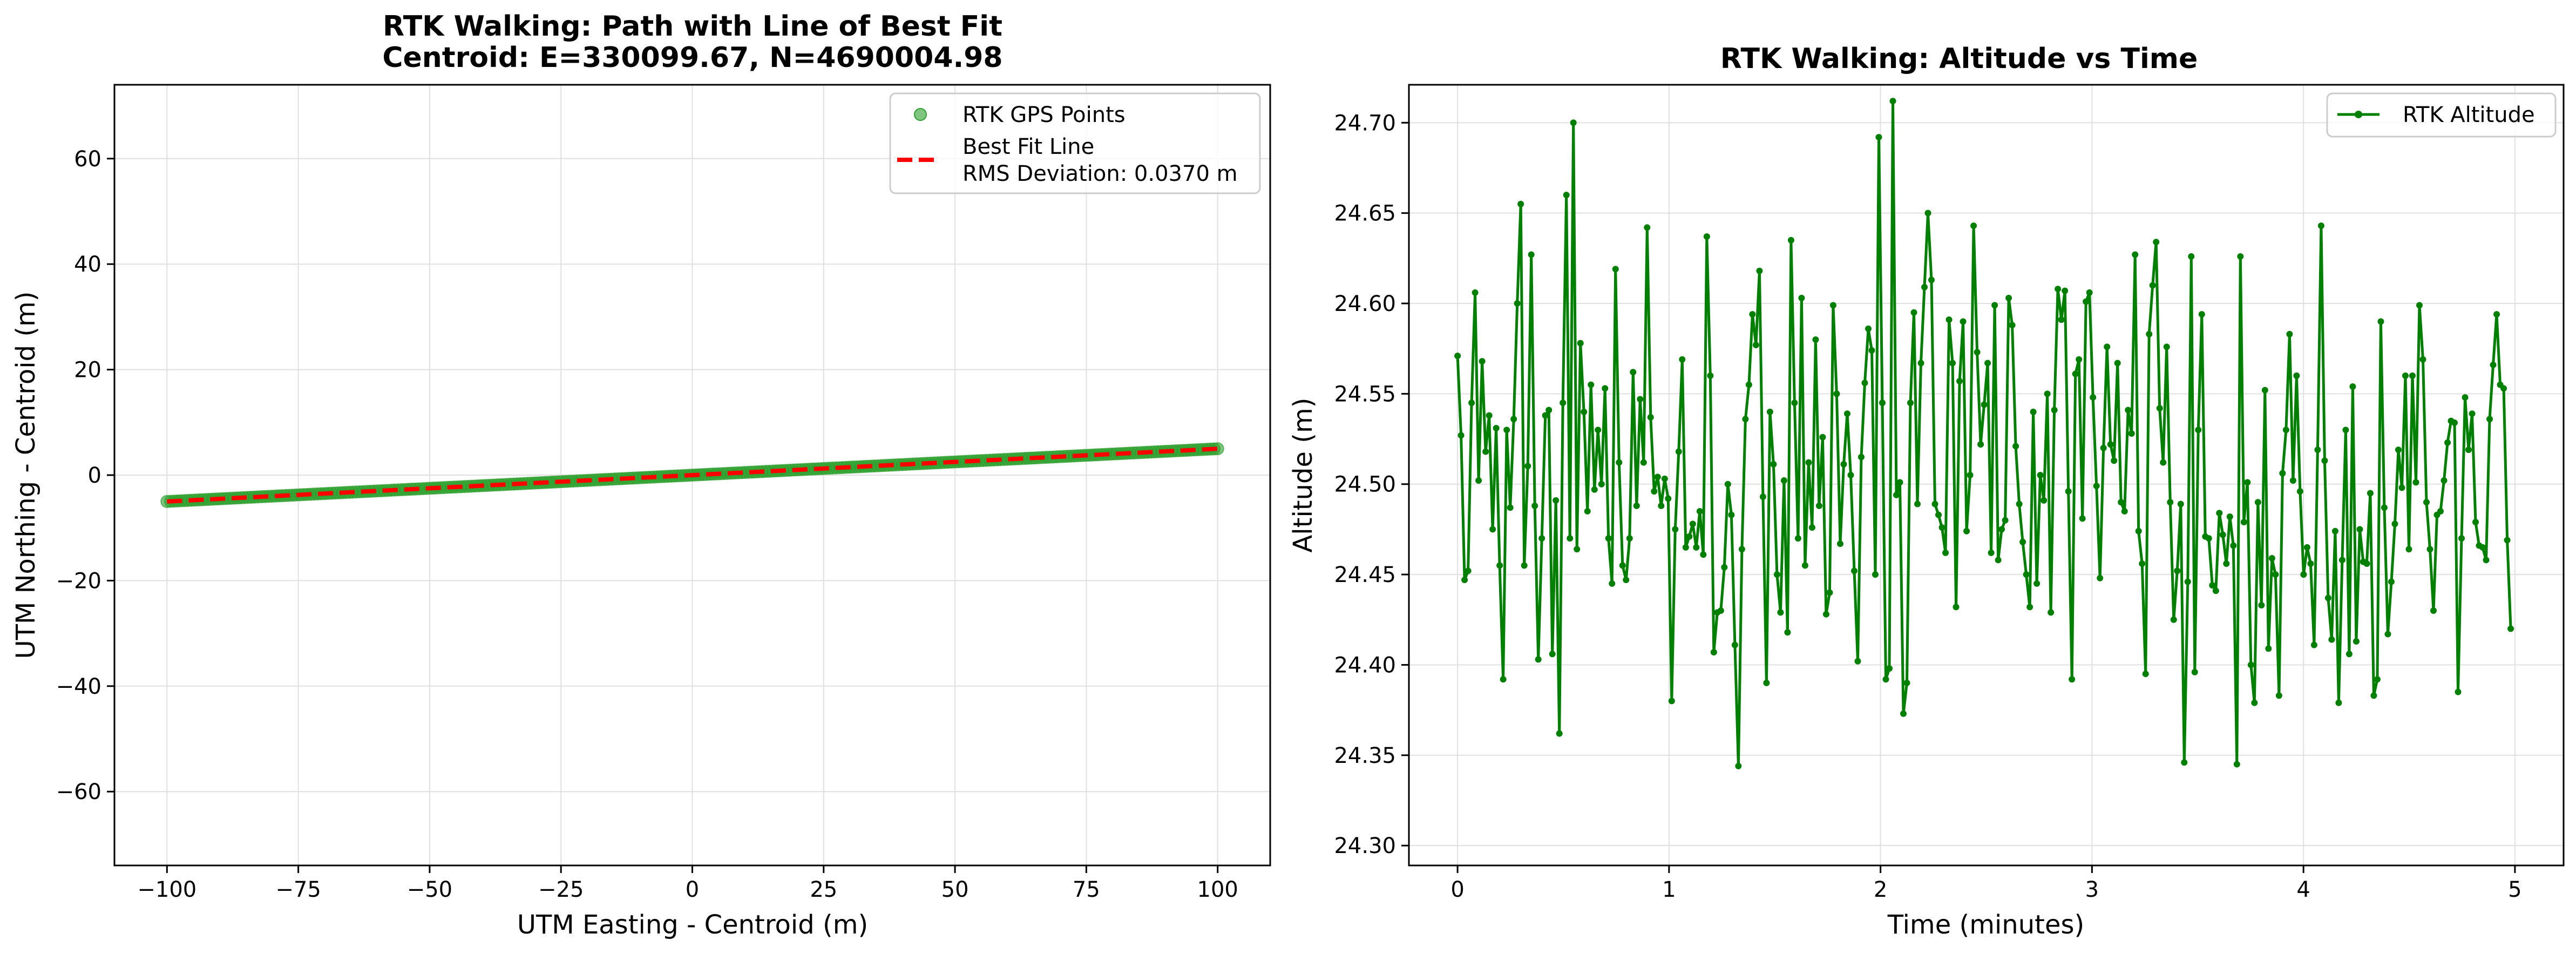 The image size is (2576, 954). I want to click on path-chart-x-tick-label: −25, so click(561, 889).